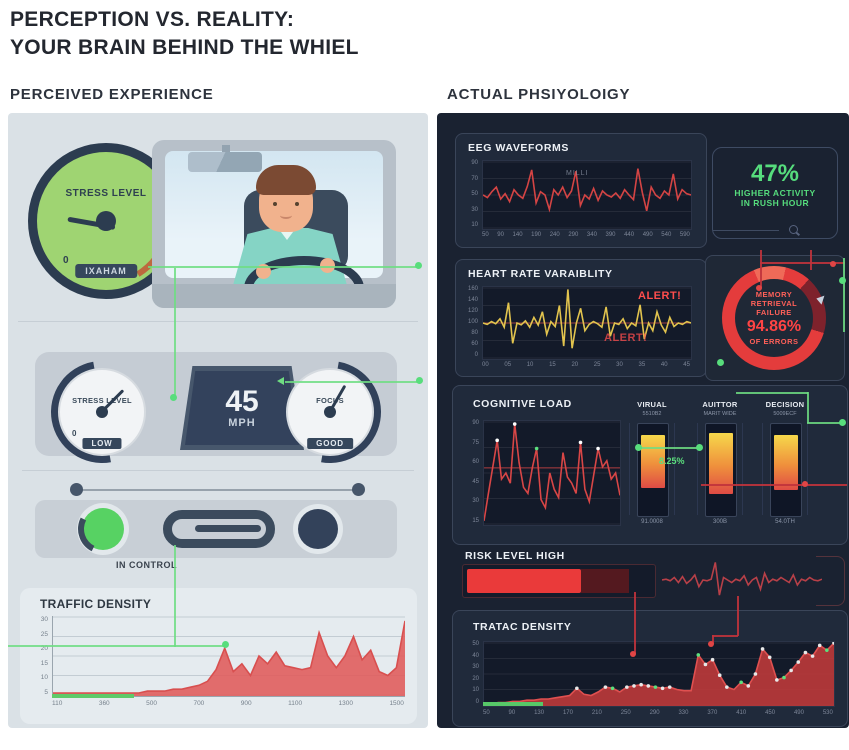 The image size is (849, 750). I want to click on stress-gauge-label: STRESS LEVEL, so click(106, 193).